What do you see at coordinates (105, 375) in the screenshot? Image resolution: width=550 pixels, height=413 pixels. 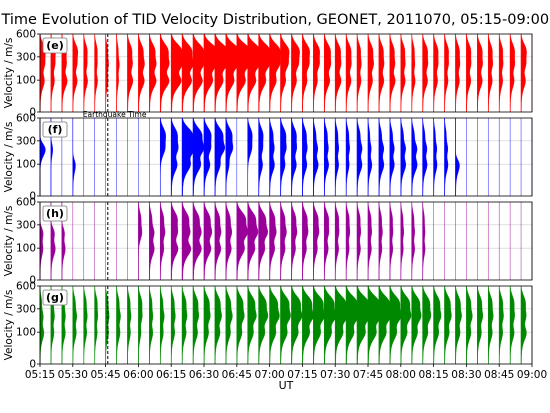 I see `x-tick-label: 05:45` at bounding box center [105, 375].